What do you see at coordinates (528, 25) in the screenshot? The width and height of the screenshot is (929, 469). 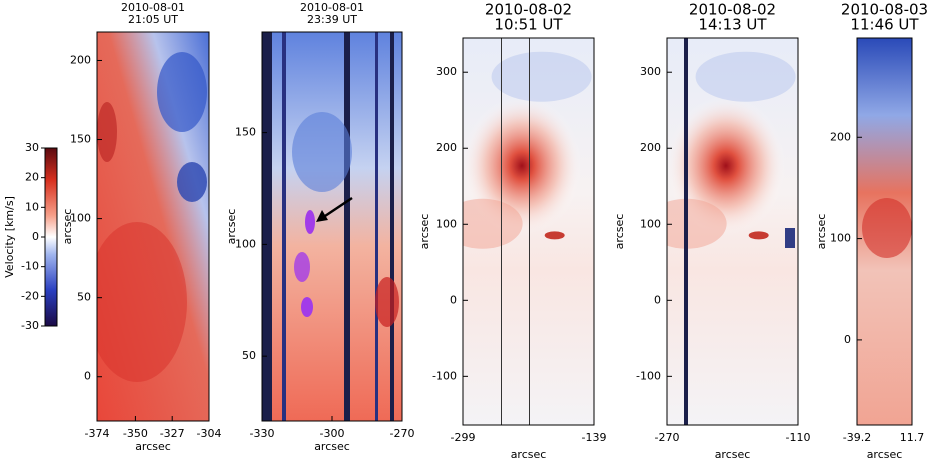 I see `panel-subtitle: 10:51 UT` at bounding box center [528, 25].